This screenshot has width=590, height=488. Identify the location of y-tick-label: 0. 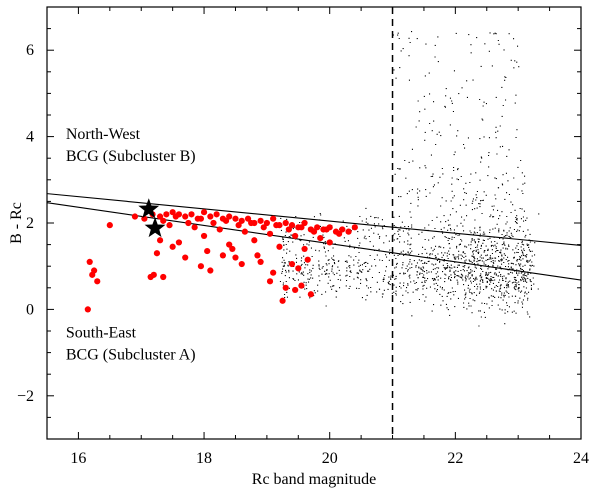
(30, 309).